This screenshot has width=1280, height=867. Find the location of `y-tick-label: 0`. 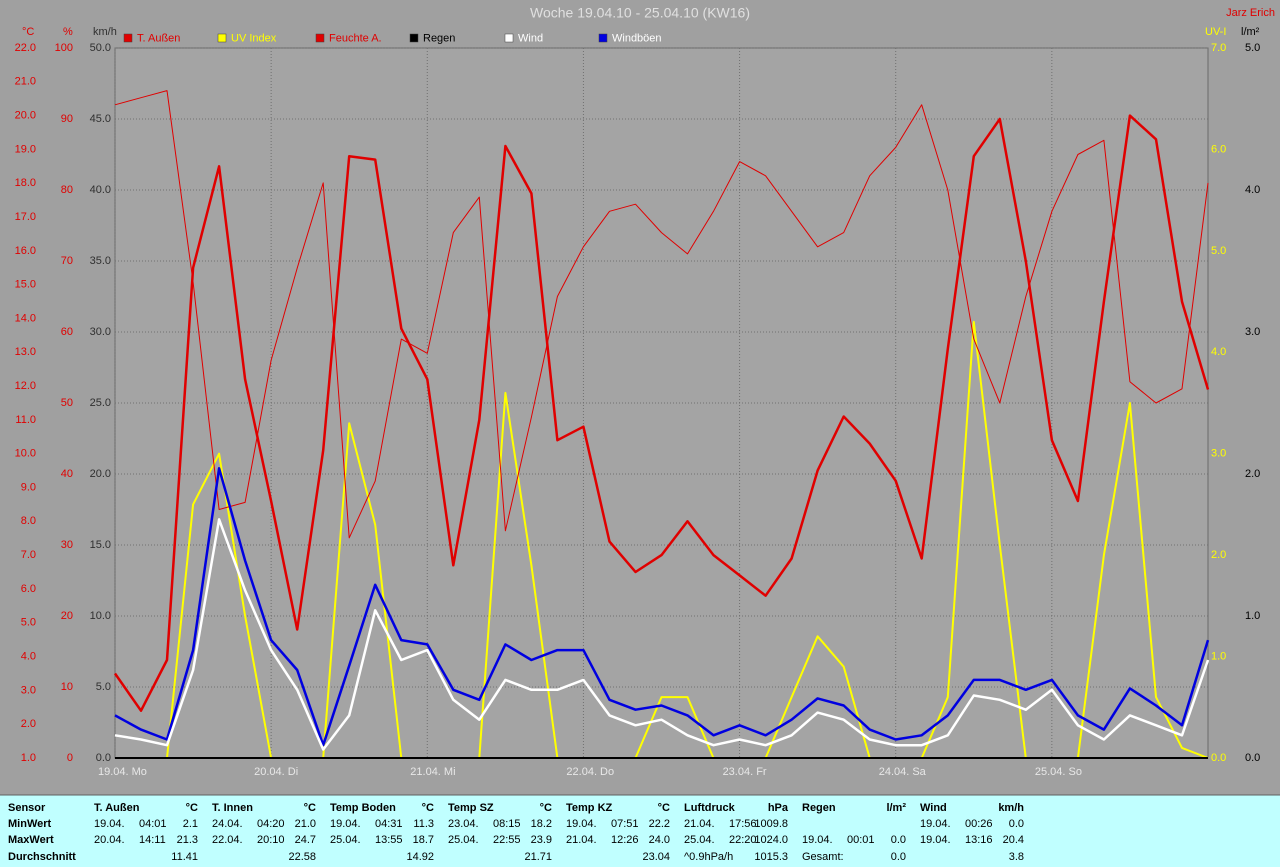

y-tick-label: 0 is located at coordinates (70, 758).